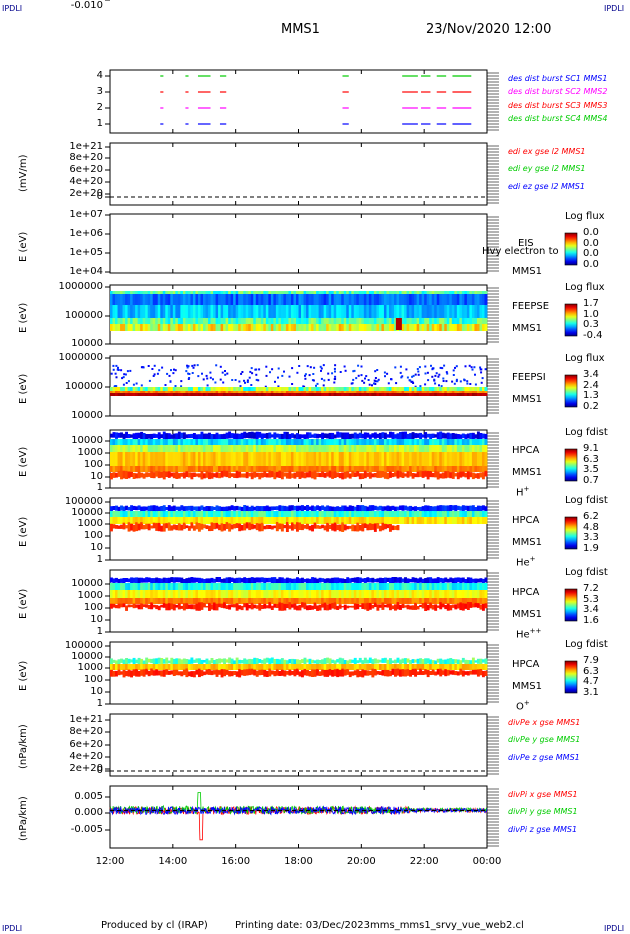  What do you see at coordinates (236, 861) in the screenshot?
I see `x-tick-label: 16:00` at bounding box center [236, 861].